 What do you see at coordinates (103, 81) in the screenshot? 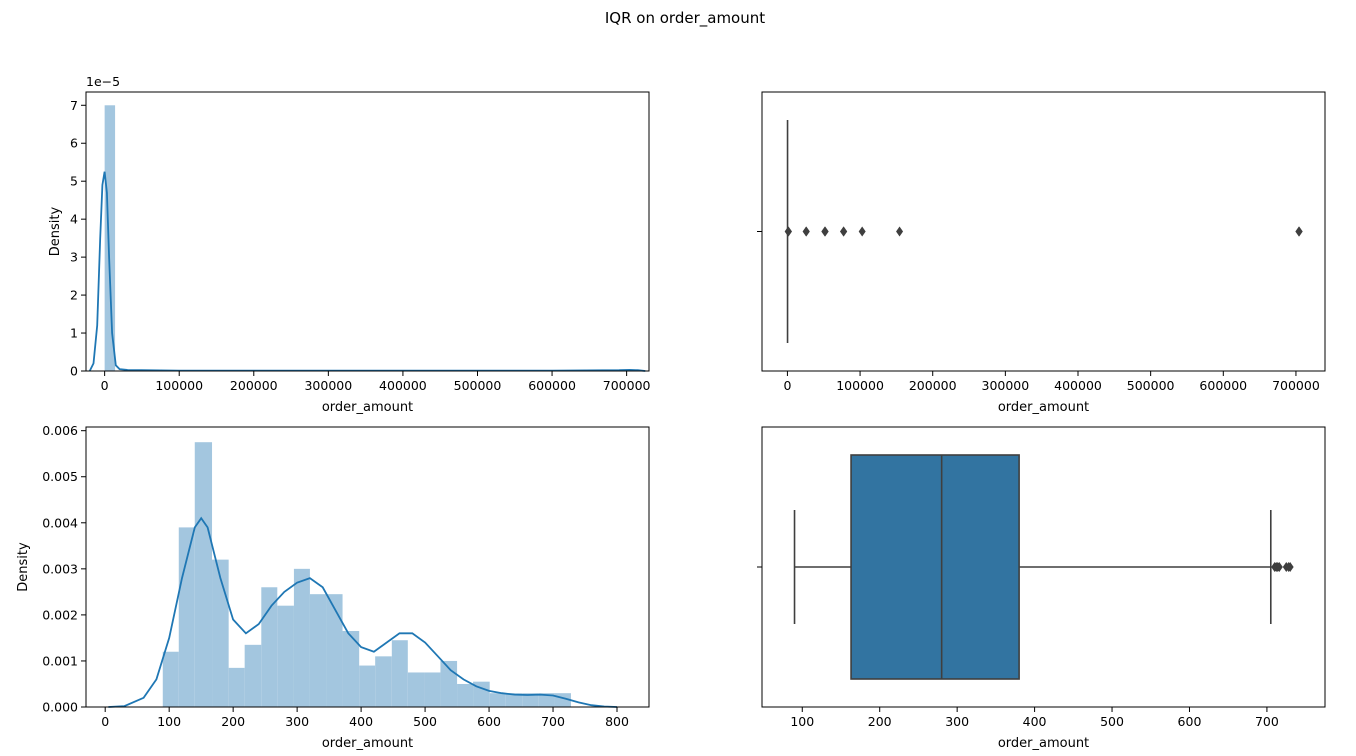
I see `y-offset-text: 1e−5` at bounding box center [103, 81].